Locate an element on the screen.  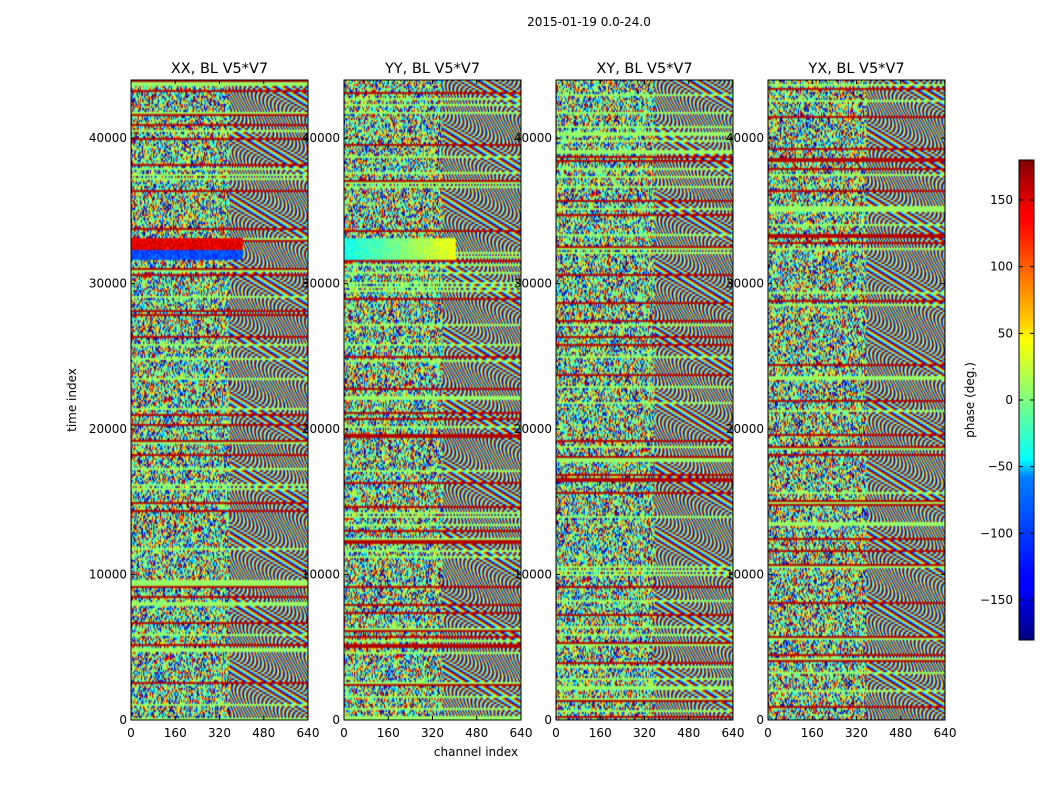
colorbar-ticks: 150 100 50 0 −50 −100 −150 is located at coordinates (1007, 400).